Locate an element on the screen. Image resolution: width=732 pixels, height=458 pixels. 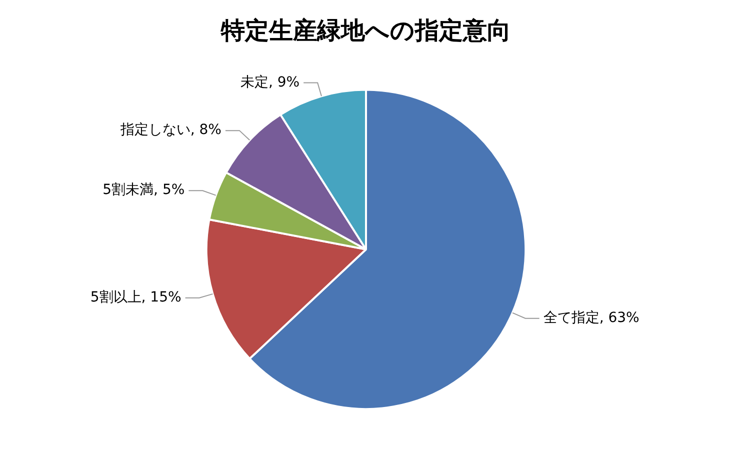
slice-label: 指定しない, 8% is located at coordinates (170, 130).